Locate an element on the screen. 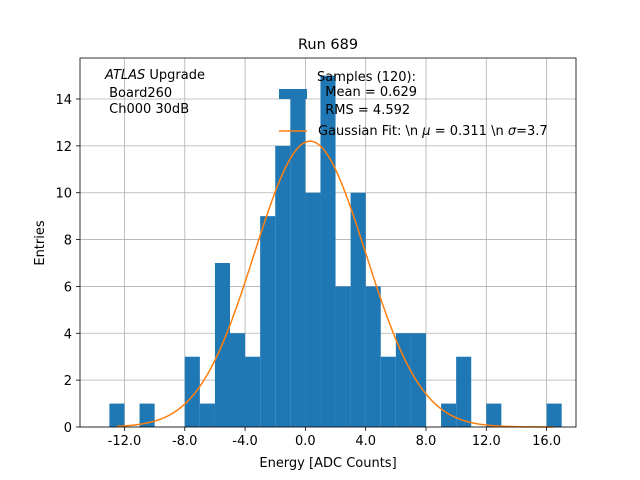 Image resolution: width=640 pixels, height=480 pixels. y-tick-label: 4 is located at coordinates (68, 334).